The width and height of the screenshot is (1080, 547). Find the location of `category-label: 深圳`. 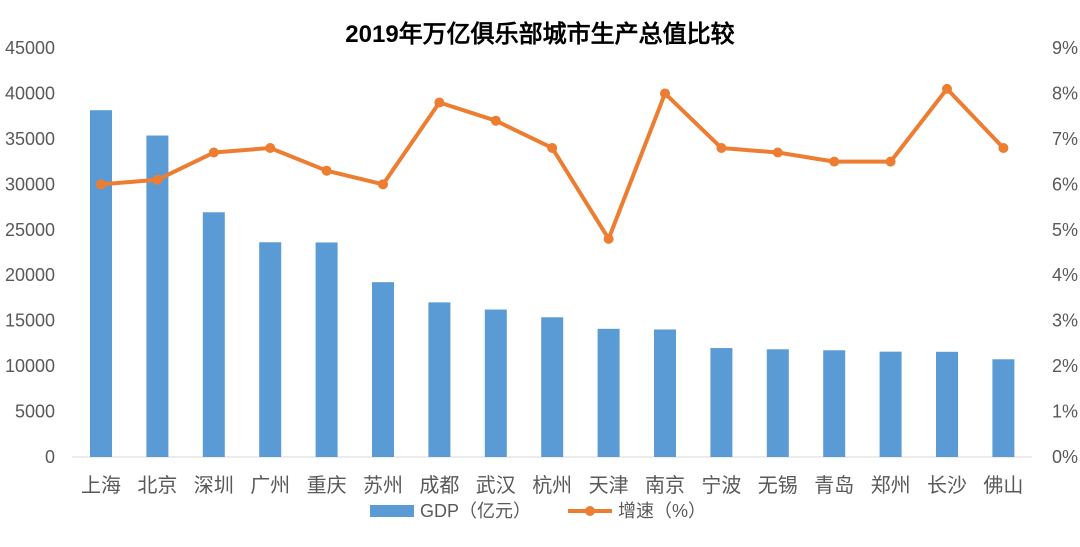

category-label: 深圳 is located at coordinates (214, 485).